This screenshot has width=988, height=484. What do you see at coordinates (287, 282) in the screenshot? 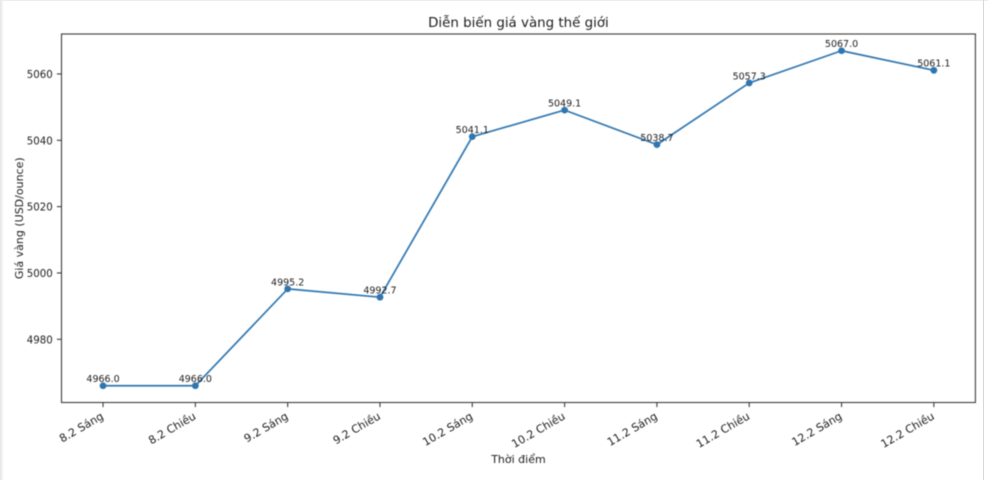
I see `data-point-label: 4995.2` at bounding box center [287, 282].